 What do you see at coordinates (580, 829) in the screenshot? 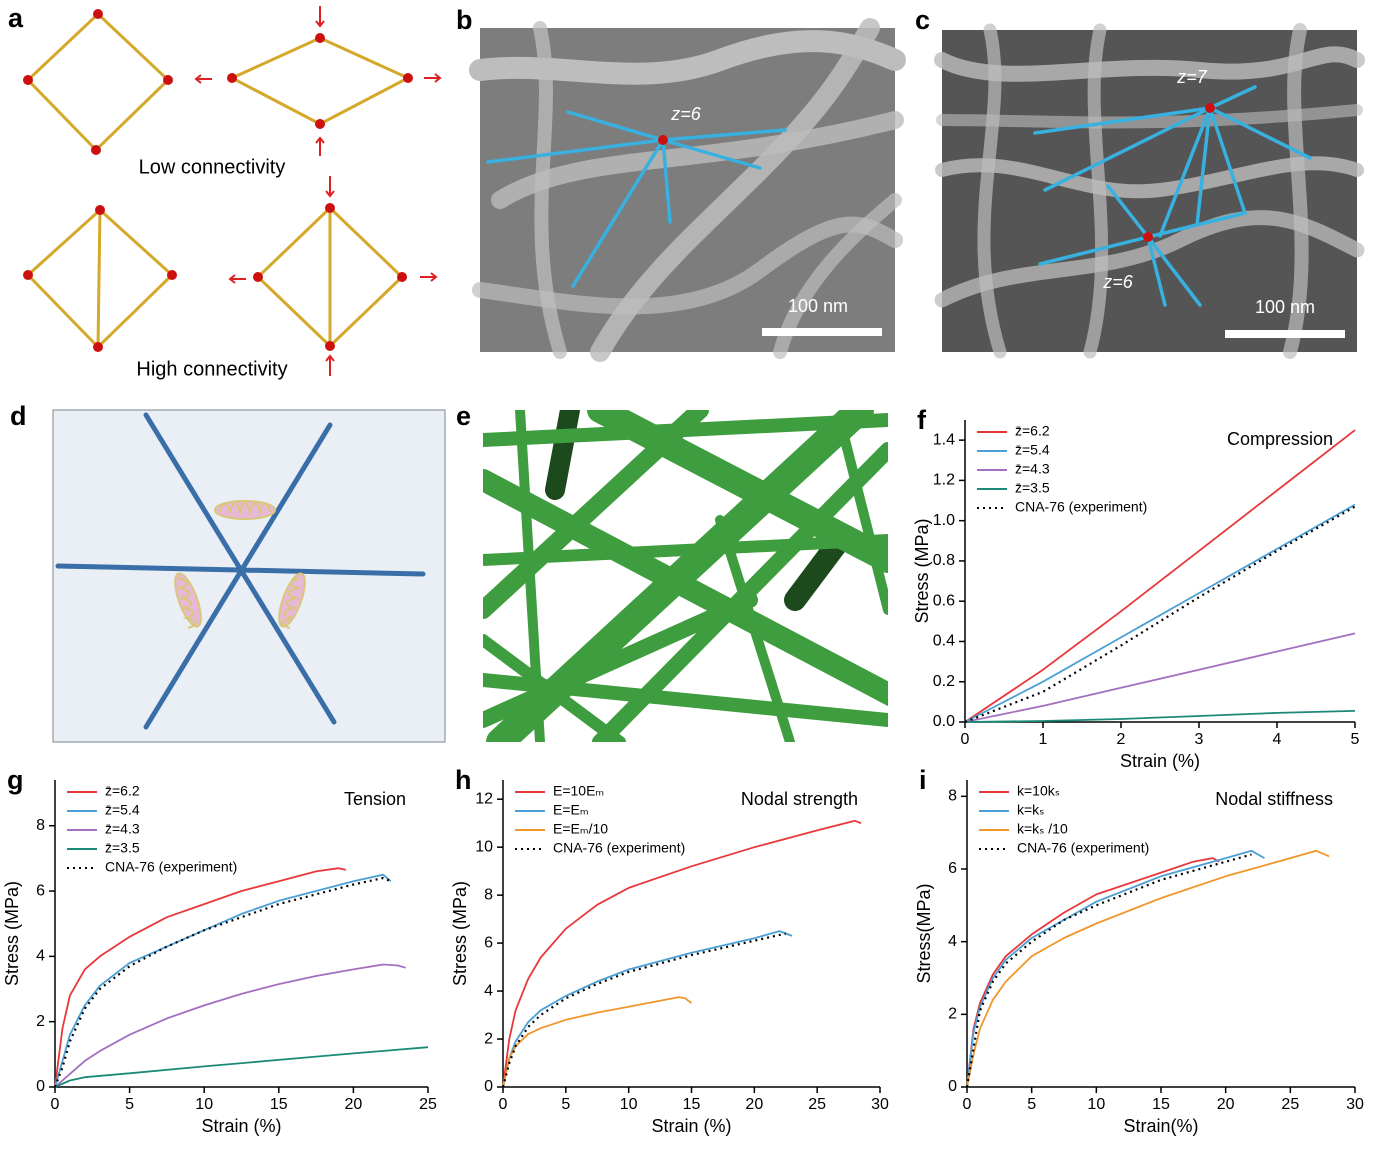
I see `legend-label: E=Eₘ/10` at bounding box center [580, 829].